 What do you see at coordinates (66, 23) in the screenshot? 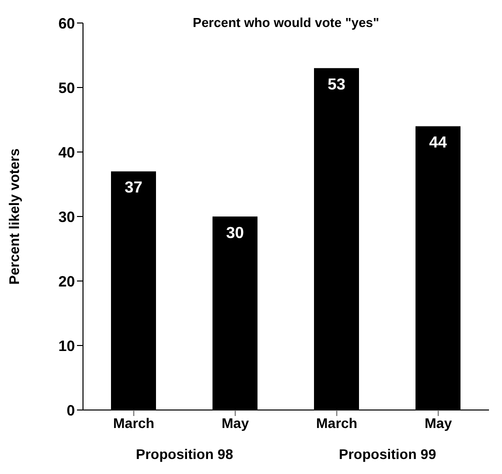
I see `y-tick-label: 60` at bounding box center [66, 23].